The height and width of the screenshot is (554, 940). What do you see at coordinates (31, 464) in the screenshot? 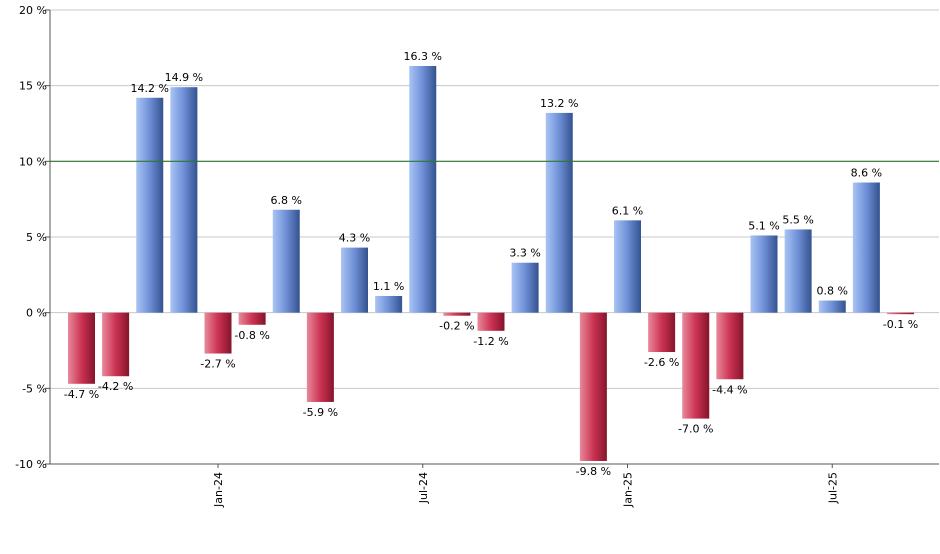
I see `y-tick-label: -10 %` at bounding box center [31, 464].